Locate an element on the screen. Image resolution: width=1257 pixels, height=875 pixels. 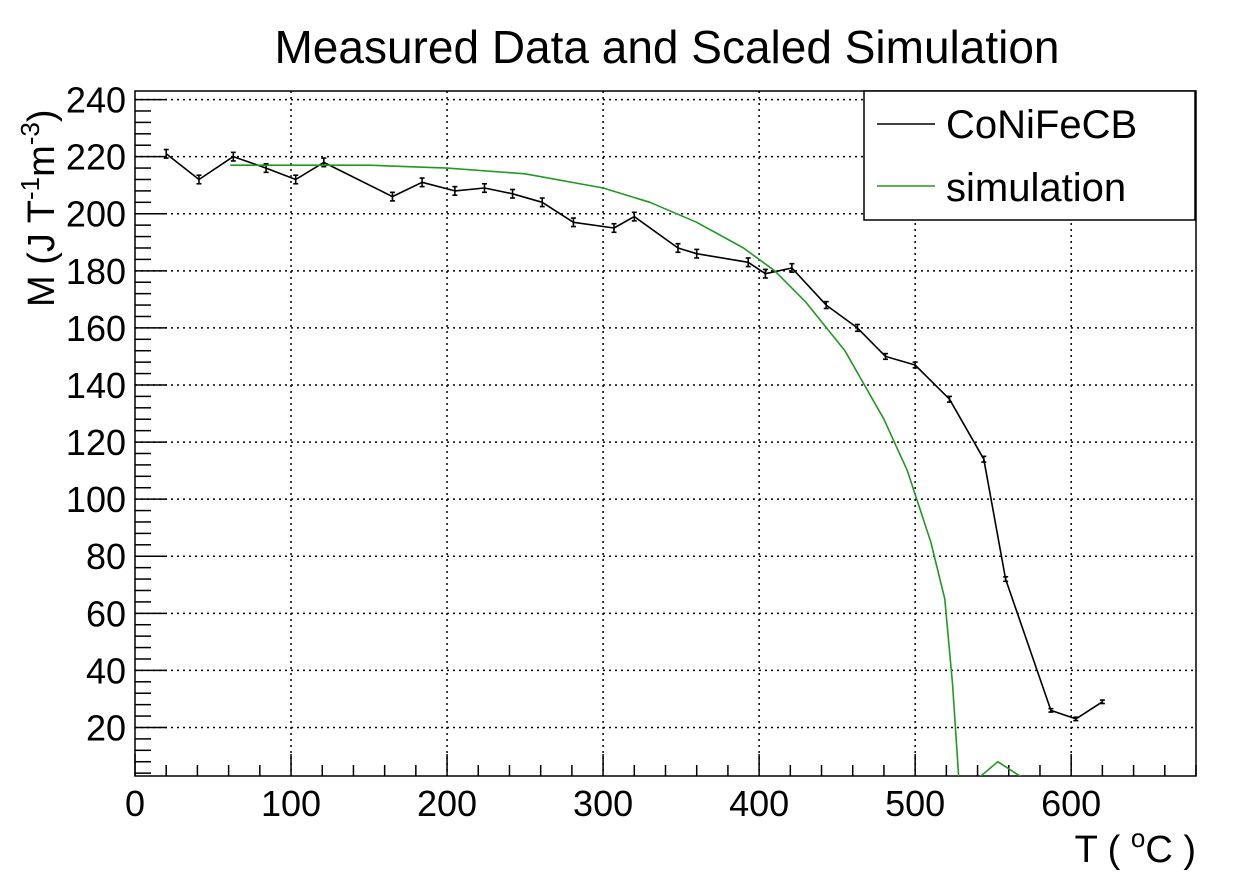
legend-box is located at coordinates (1029, 155).